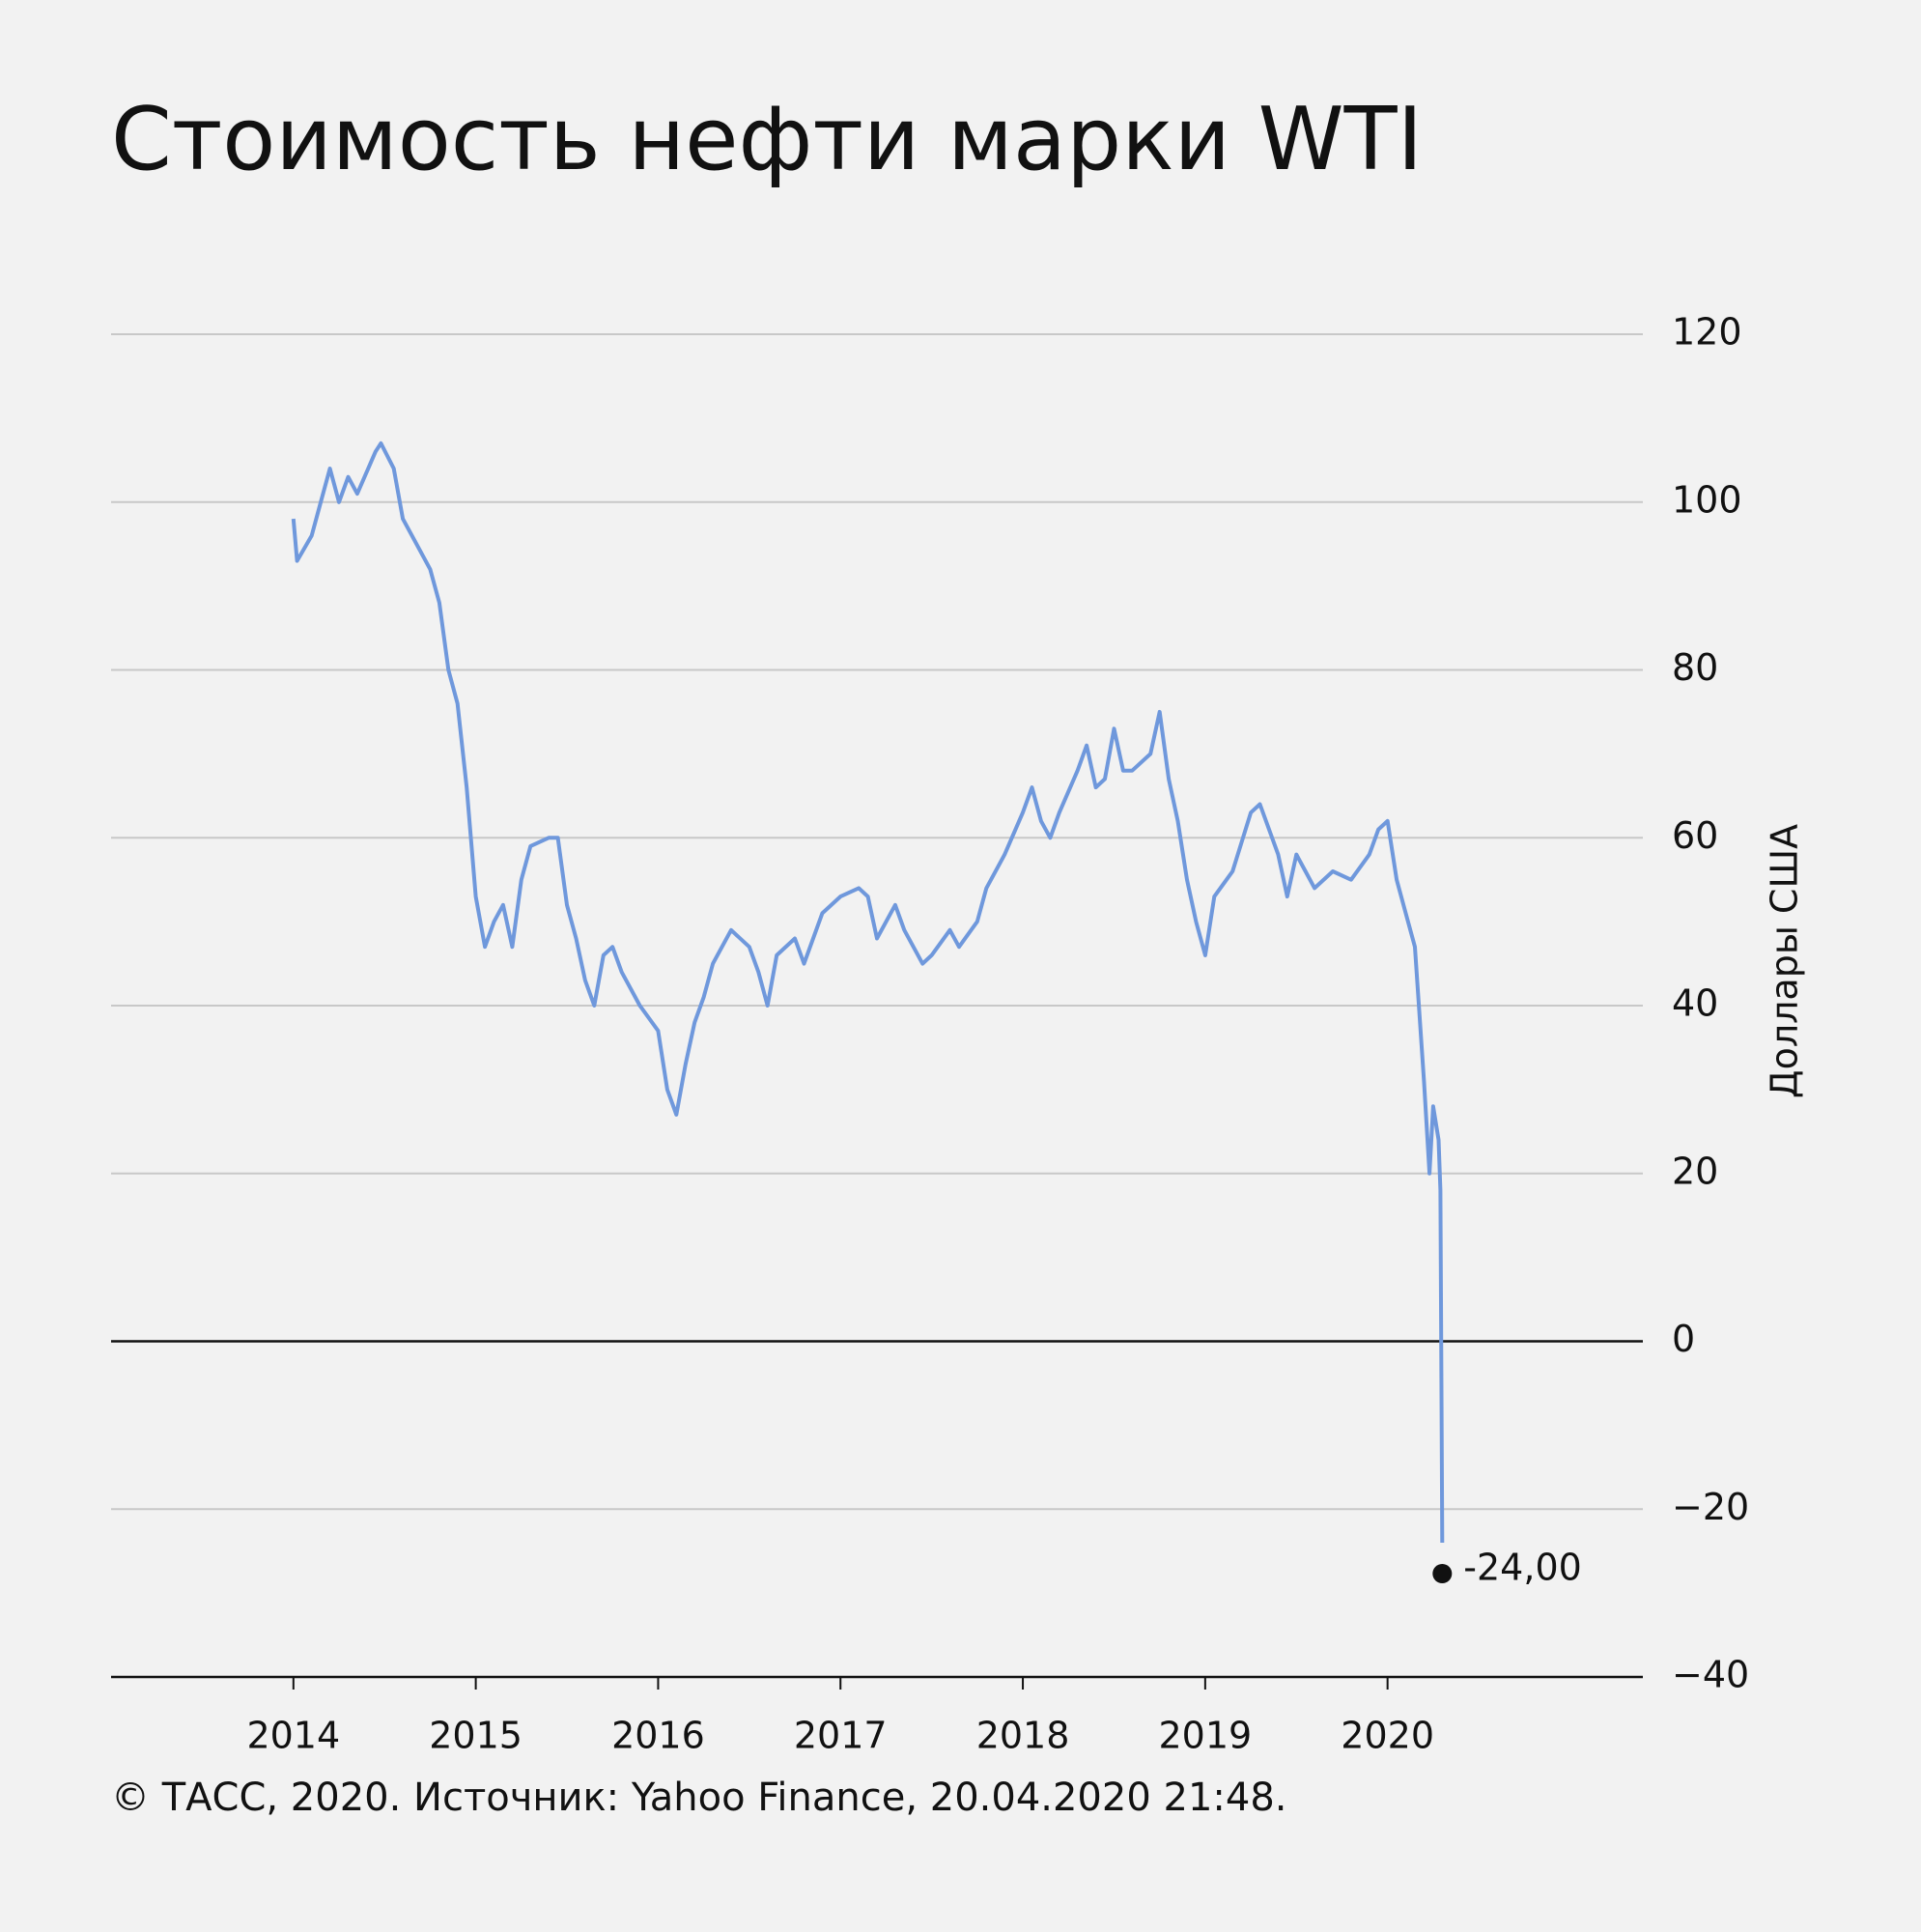 This screenshot has height=1932, width=1921. What do you see at coordinates (1023, 1736) in the screenshot?
I see `x-tick-label: 2018` at bounding box center [1023, 1736].